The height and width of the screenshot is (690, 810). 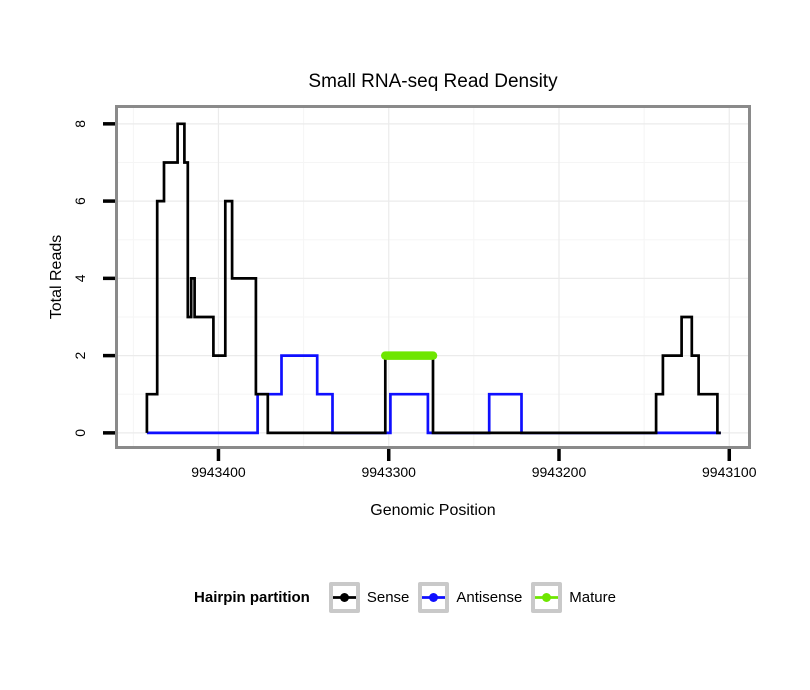 I want to click on legend-key-antisense, so click(x=434, y=597).